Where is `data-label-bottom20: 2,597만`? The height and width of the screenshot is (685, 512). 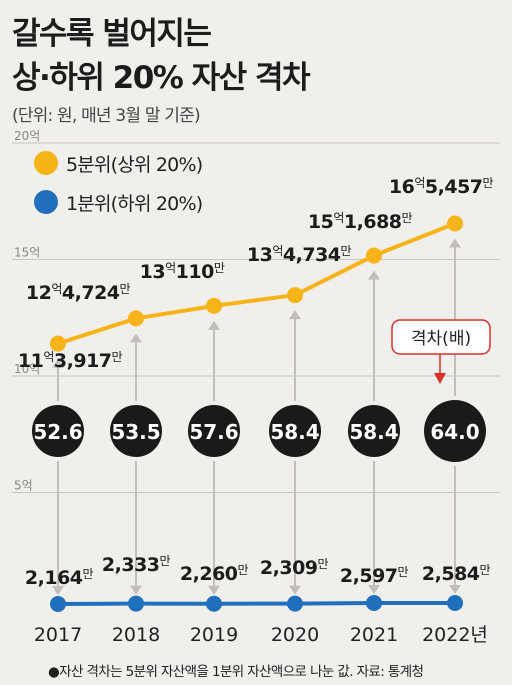
data-label-bottom20: 2,597만 is located at coordinates (374, 576).